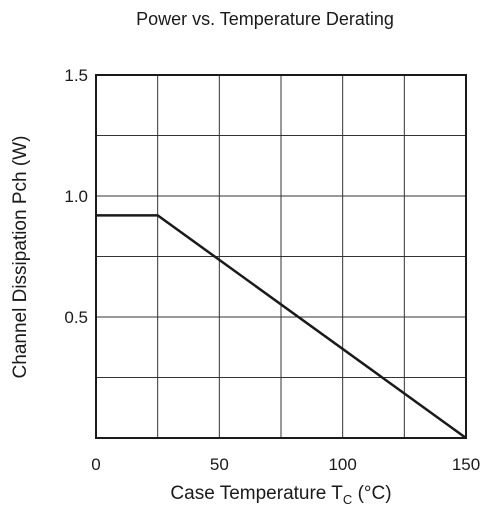 This screenshot has height=523, width=484. I want to click on x-tick-label: 100, so click(342, 464).